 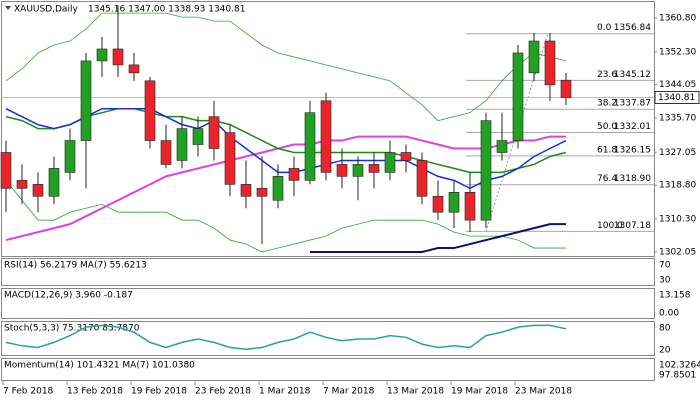 I want to click on y-tick-label: 1335.70, so click(x=677, y=118).